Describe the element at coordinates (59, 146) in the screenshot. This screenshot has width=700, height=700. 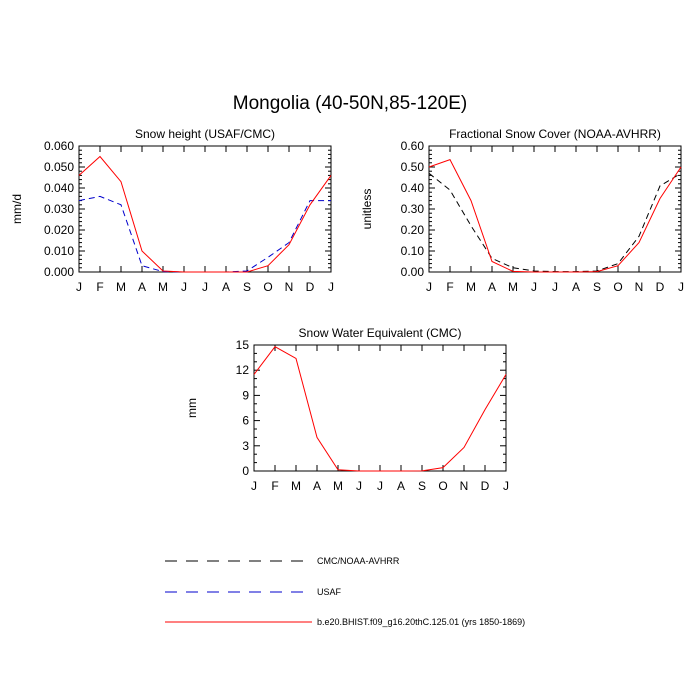
I see `y-tick-label: 0.060` at that location.